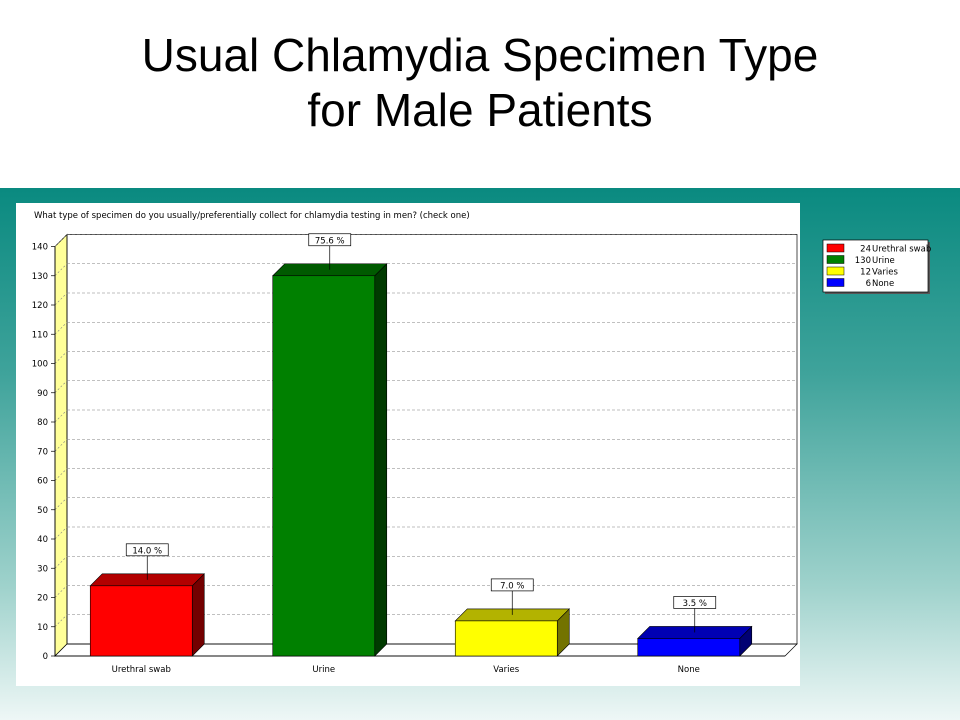  I want to click on x-tick-label: Urethral swab, so click(141, 670).